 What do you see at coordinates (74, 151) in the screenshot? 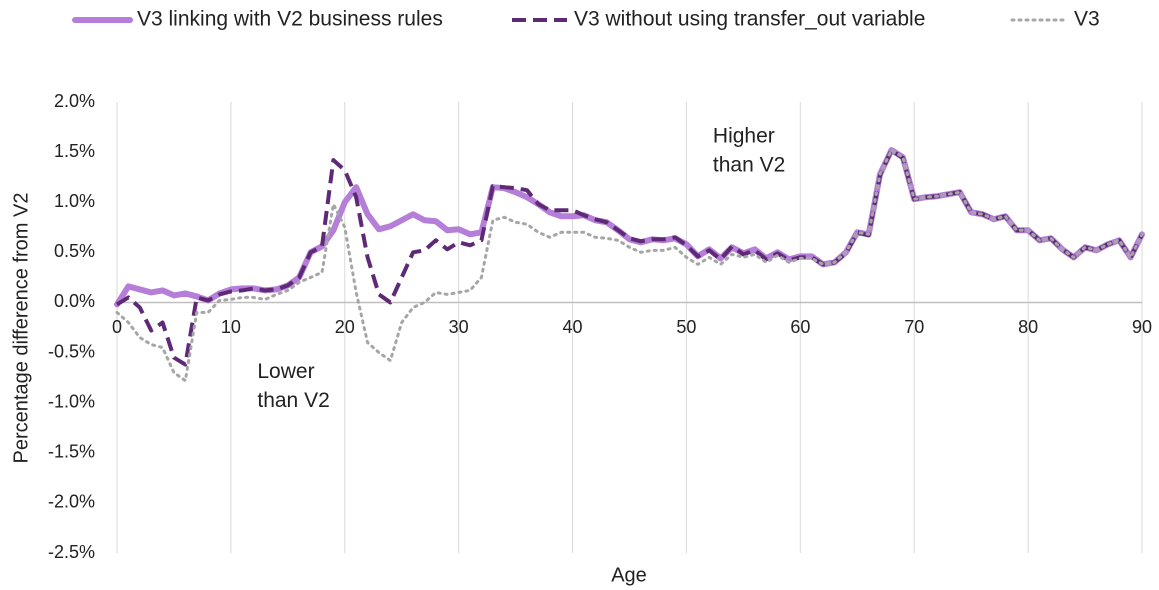
I see `y-tick-label: 1.5%` at bounding box center [74, 151].